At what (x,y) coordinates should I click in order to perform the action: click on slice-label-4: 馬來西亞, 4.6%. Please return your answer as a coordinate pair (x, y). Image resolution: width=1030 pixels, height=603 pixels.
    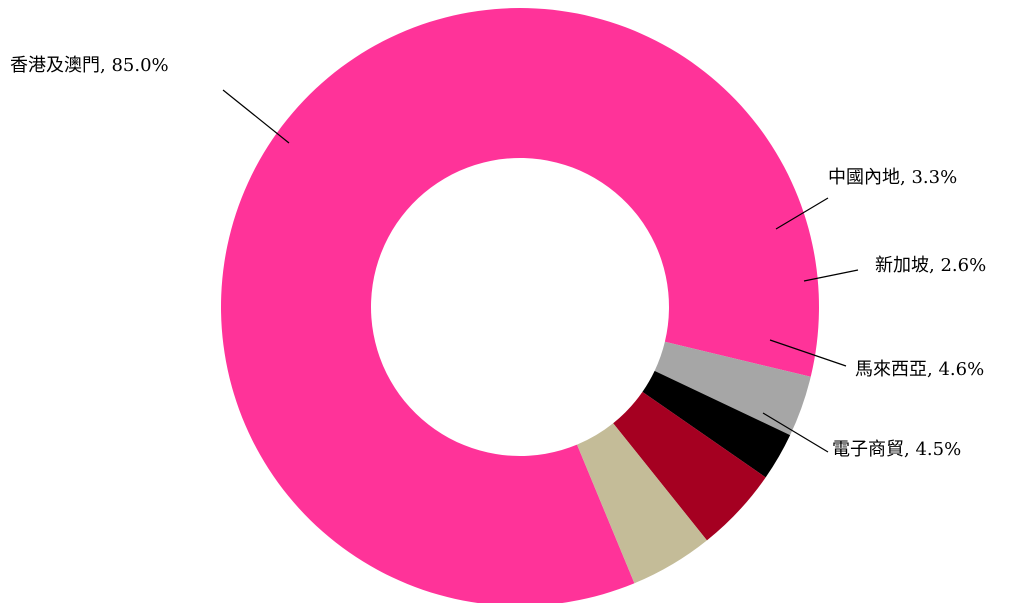
    Looking at the image, I should click on (919, 369).